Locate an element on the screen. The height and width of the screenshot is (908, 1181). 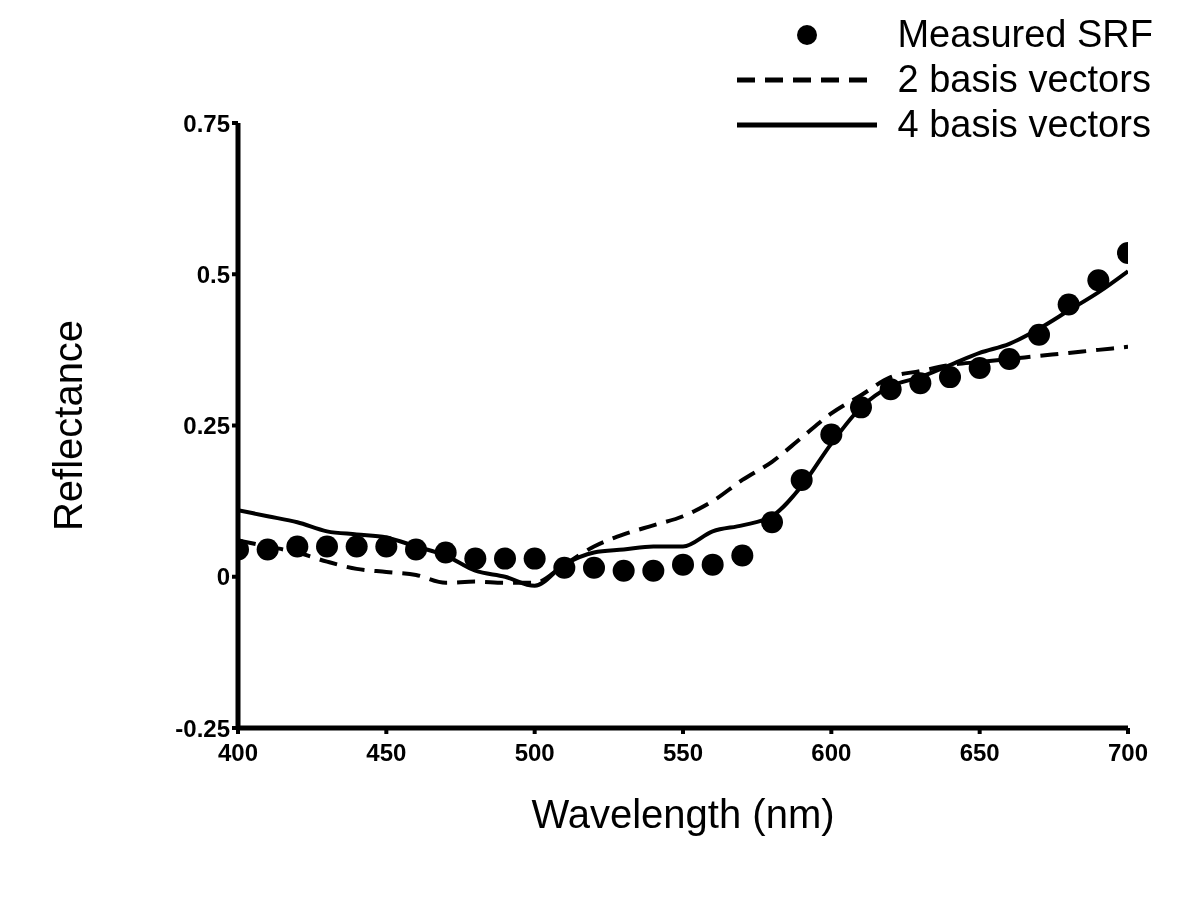
x-tick-label: 650 is located at coordinates (979, 753).